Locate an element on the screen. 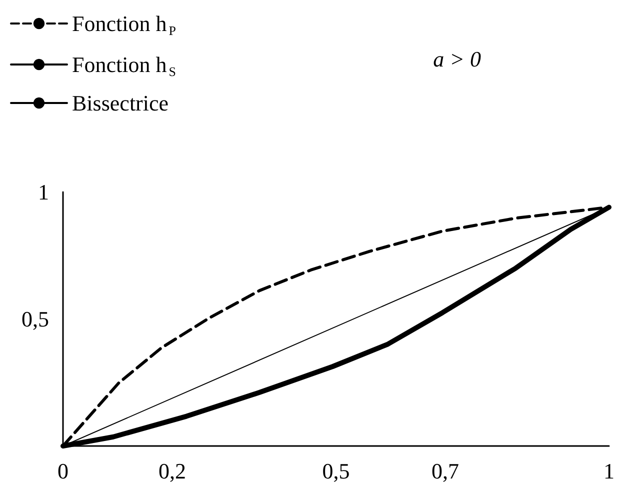  x-tick-label: 1 is located at coordinates (609, 471).